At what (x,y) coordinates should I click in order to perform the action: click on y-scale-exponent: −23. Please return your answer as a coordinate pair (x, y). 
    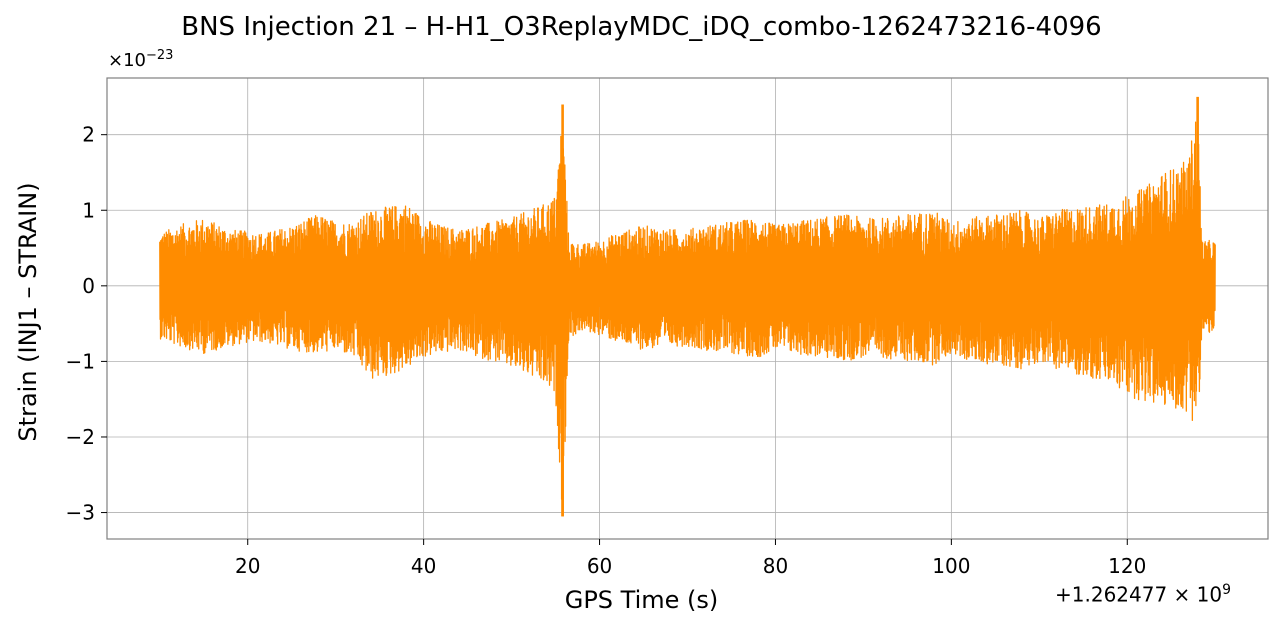
    Looking at the image, I should click on (160, 55).